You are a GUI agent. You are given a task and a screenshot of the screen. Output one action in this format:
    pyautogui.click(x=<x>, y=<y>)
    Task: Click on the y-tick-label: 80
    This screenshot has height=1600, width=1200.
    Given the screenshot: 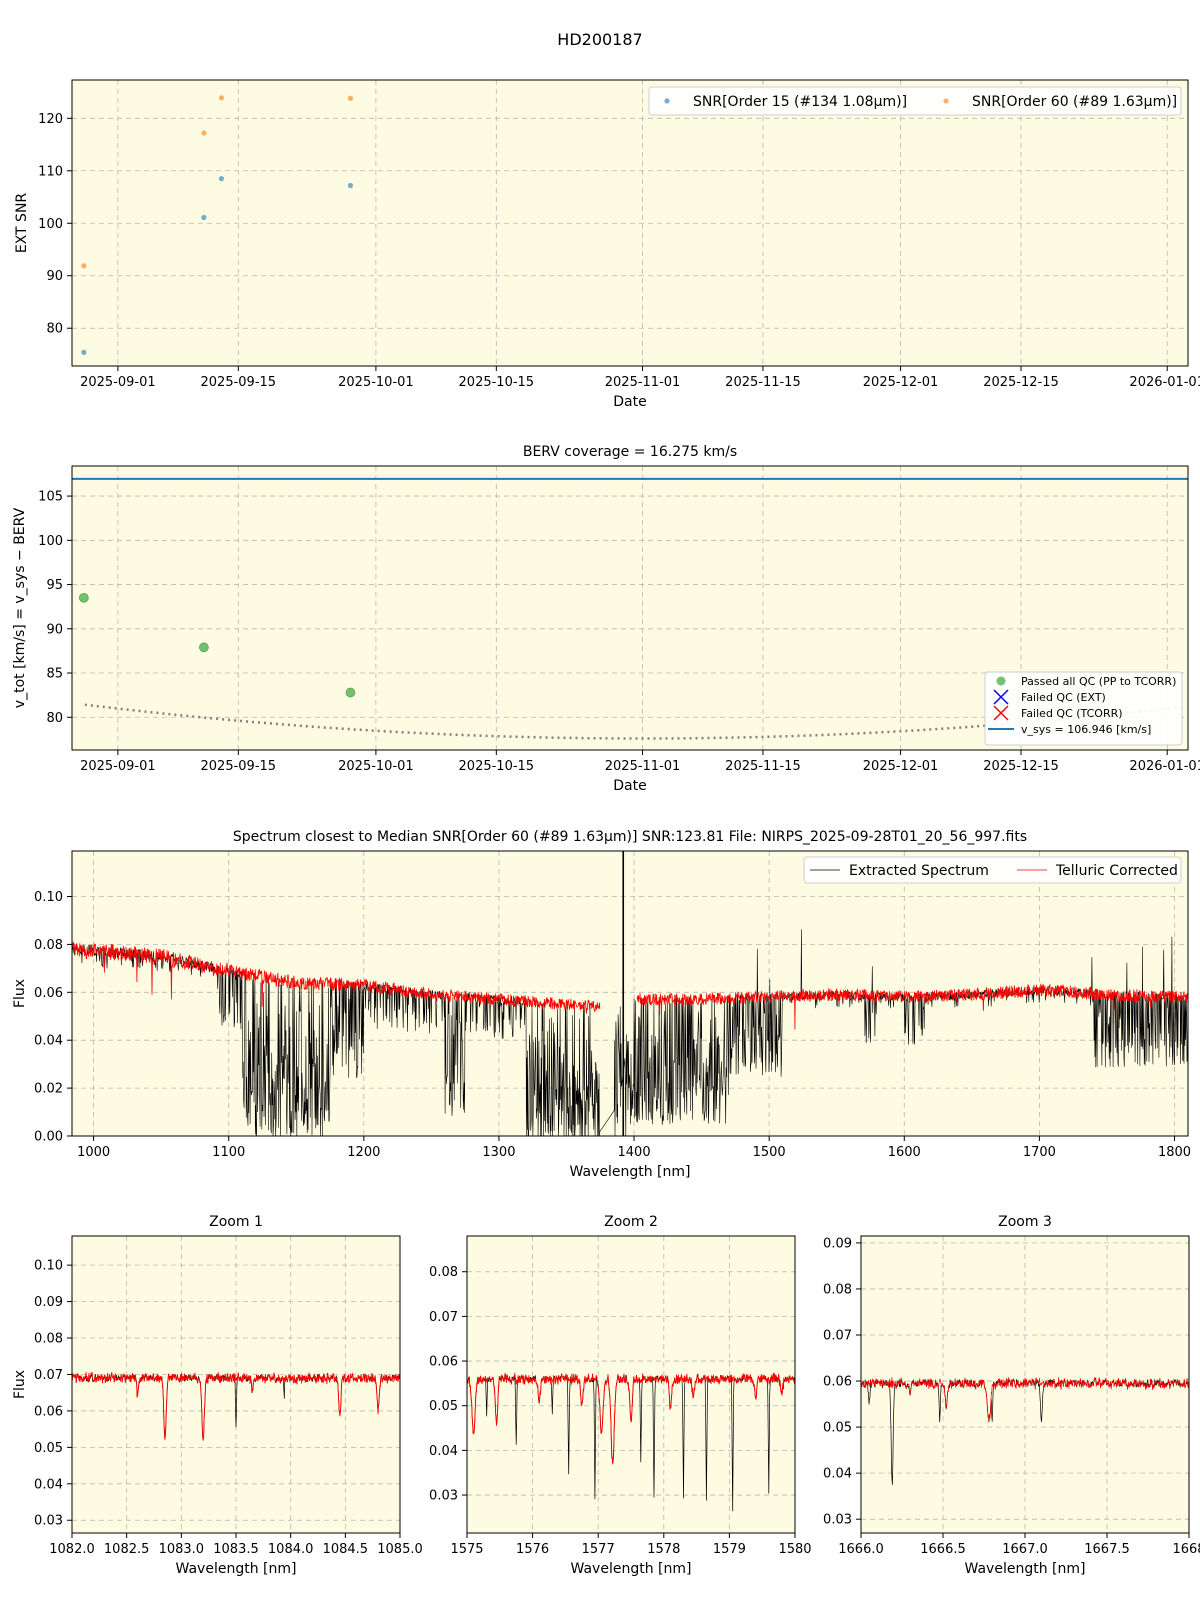 What is the action you would take?
    pyautogui.click(x=54, y=329)
    